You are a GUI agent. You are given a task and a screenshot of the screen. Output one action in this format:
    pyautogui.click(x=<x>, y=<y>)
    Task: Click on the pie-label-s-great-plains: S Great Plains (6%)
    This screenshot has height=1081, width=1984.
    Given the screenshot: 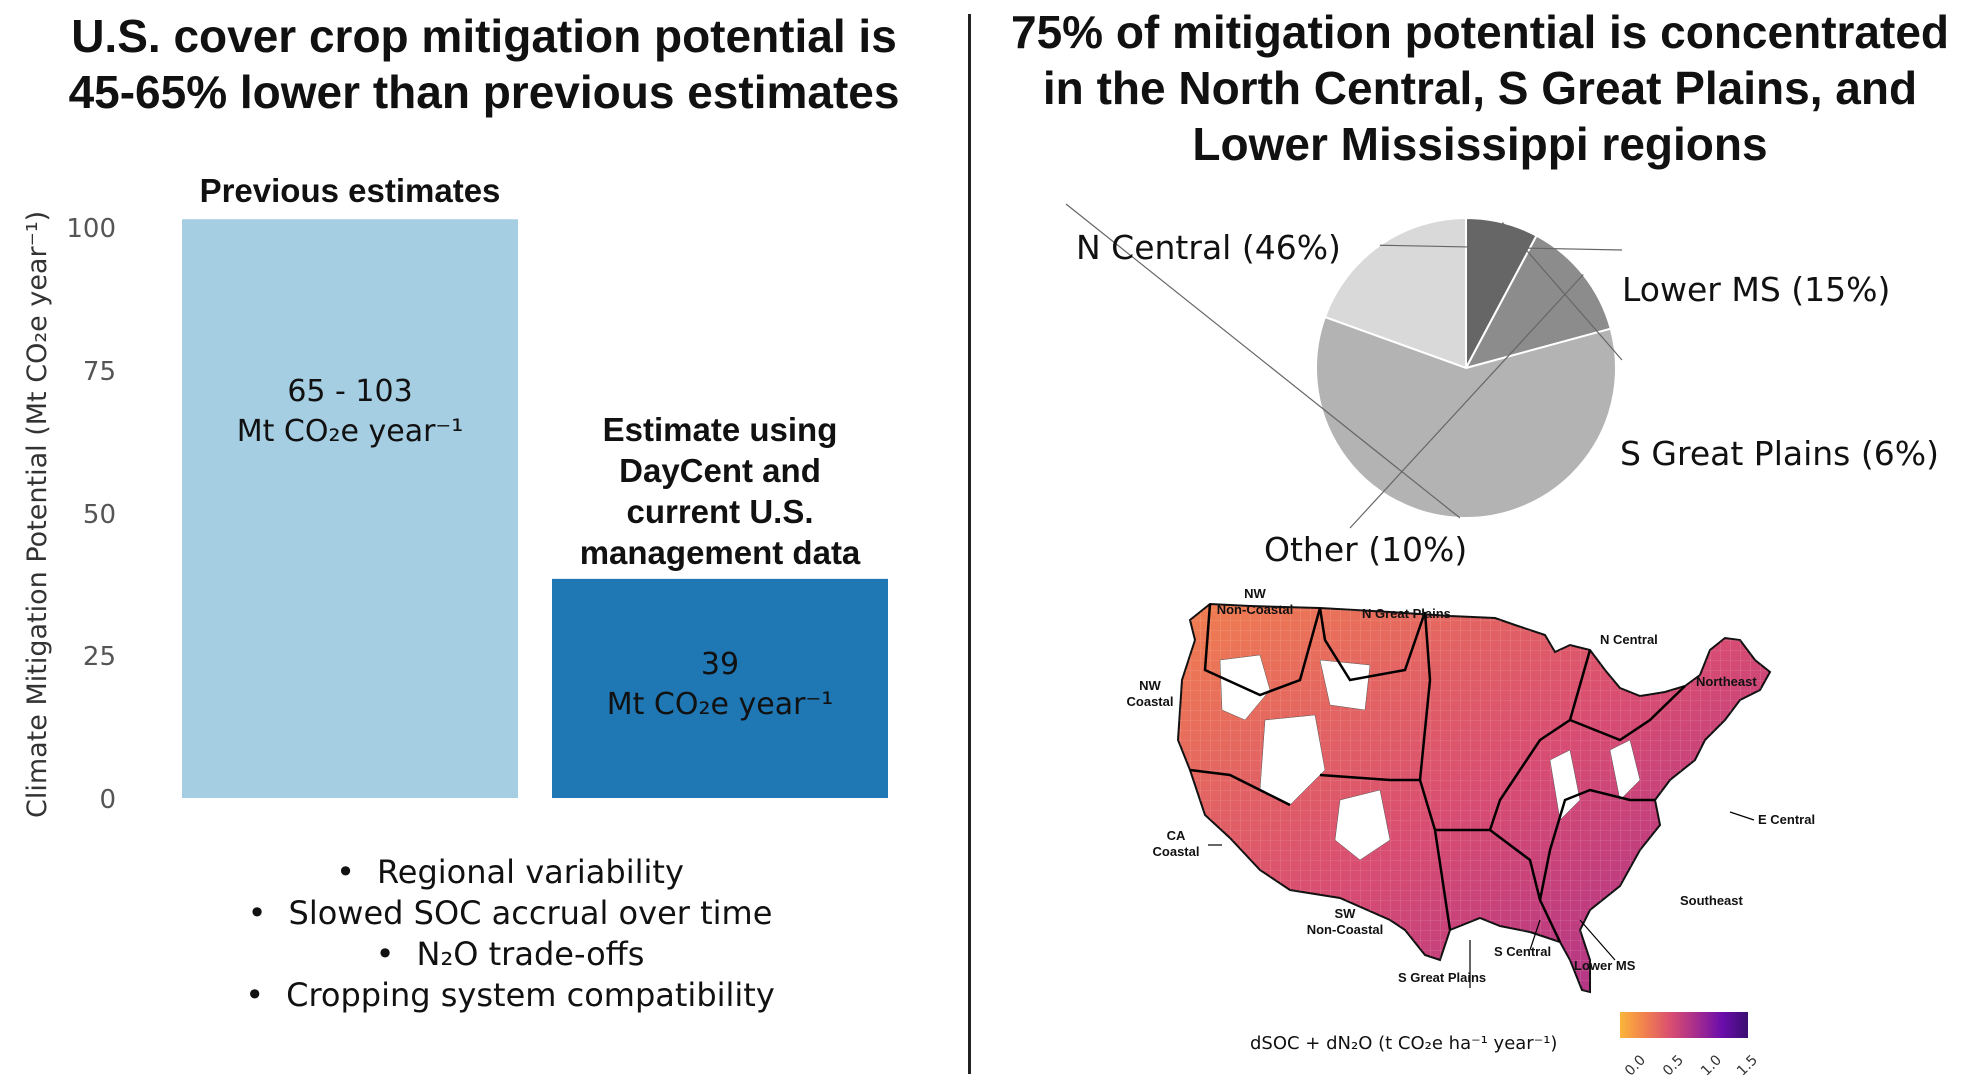 What is the action you would take?
    pyautogui.click(x=1779, y=453)
    